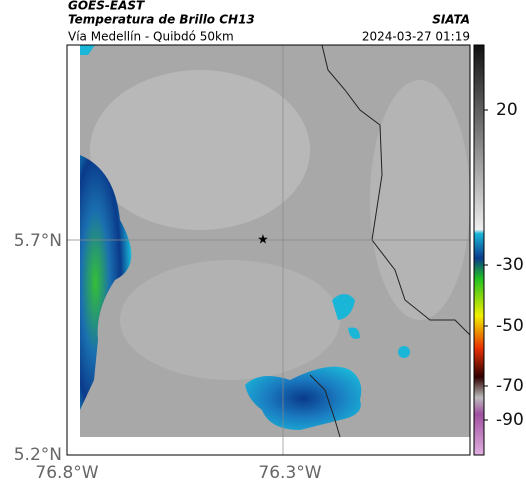  Describe the element at coordinates (161, 20) in the screenshot. I see `title: Temperatura de Brillo CH13` at that location.